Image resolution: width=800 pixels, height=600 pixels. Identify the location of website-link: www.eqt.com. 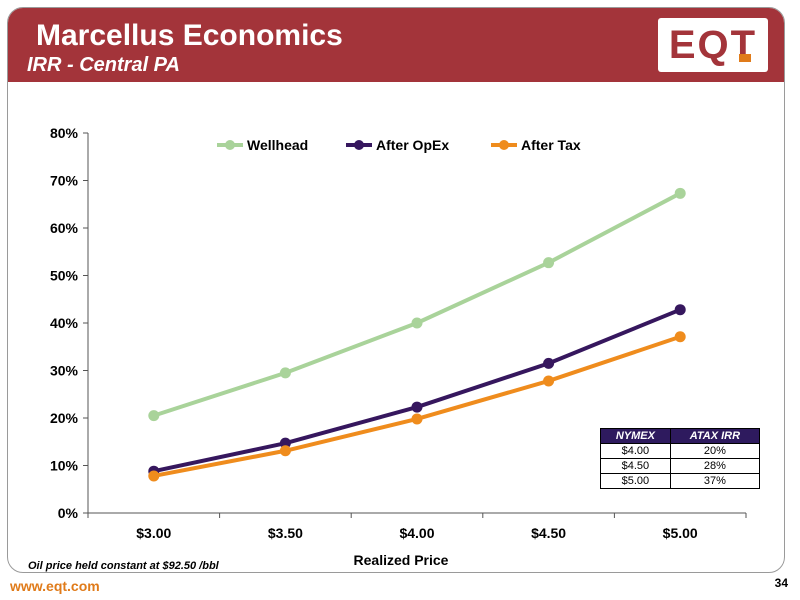
(55, 586).